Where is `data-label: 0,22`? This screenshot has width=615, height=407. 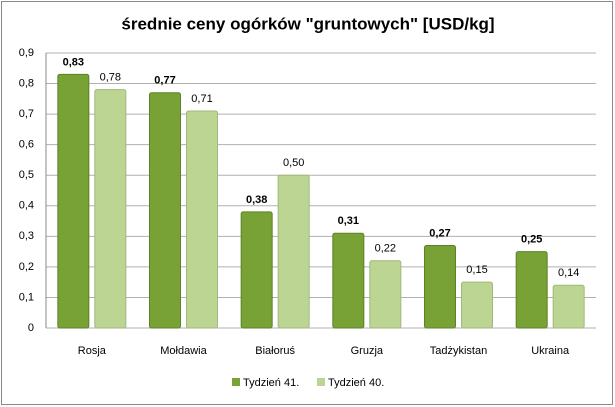
data-label: 0,22 is located at coordinates (385, 249).